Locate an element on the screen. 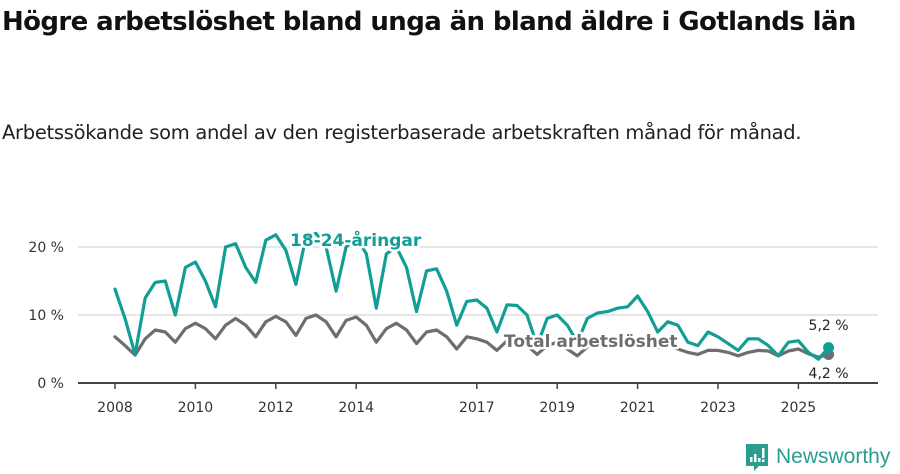 The height and width of the screenshot is (474, 900). logo-text: Newsworthy is located at coordinates (833, 456).